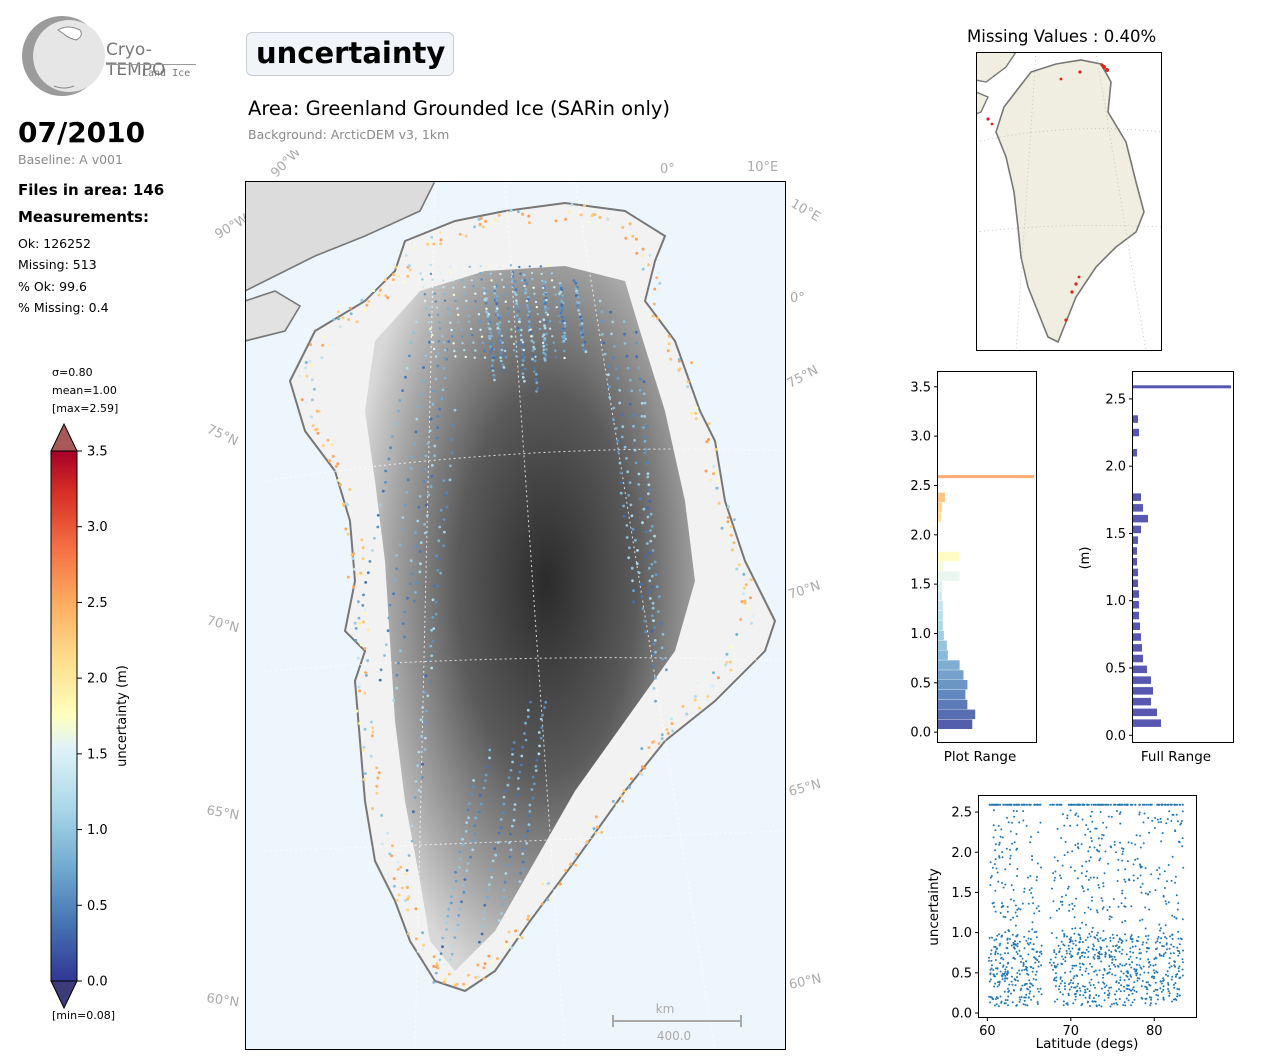 Image resolution: width=1272 pixels, height=1060 pixels. What do you see at coordinates (108, 58) in the screenshot?
I see `logo: Cryo-TEMPO Land Ice` at bounding box center [108, 58].